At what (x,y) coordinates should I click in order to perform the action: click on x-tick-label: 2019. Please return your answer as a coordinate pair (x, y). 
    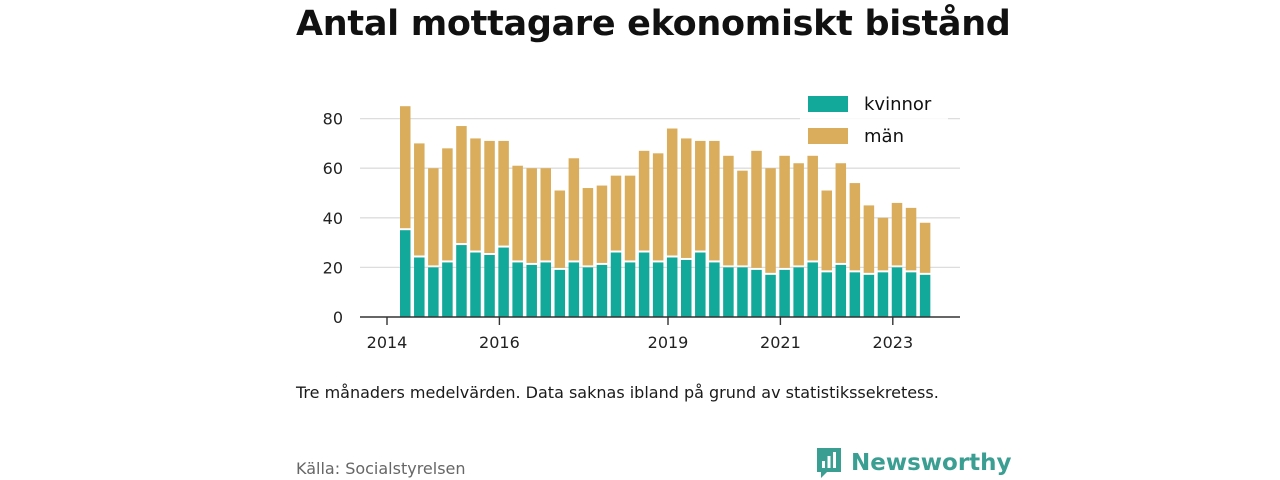
    Looking at the image, I should click on (668, 342).